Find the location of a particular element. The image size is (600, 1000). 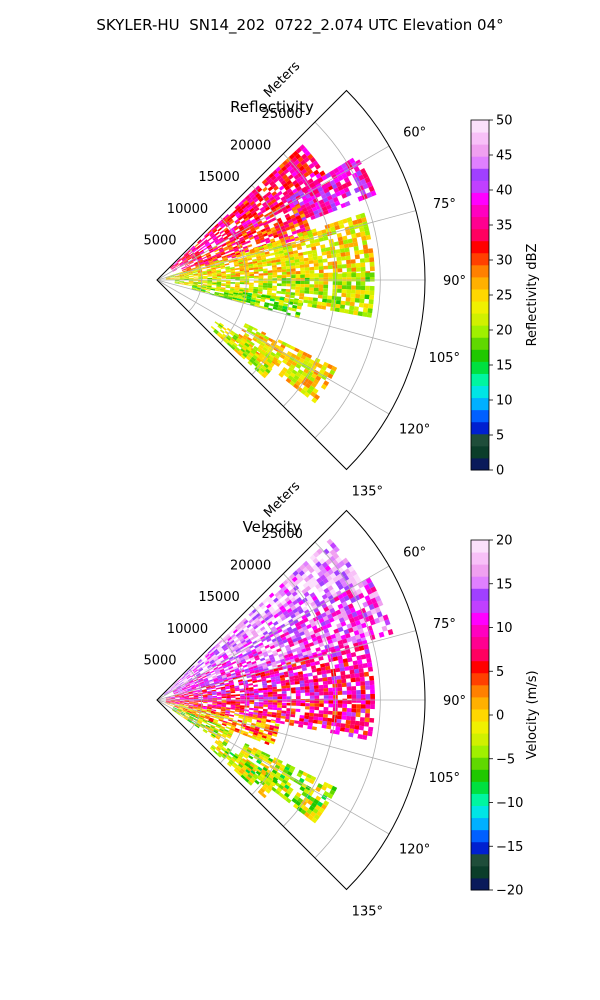

echo-region is located at coordinates (270, 720).